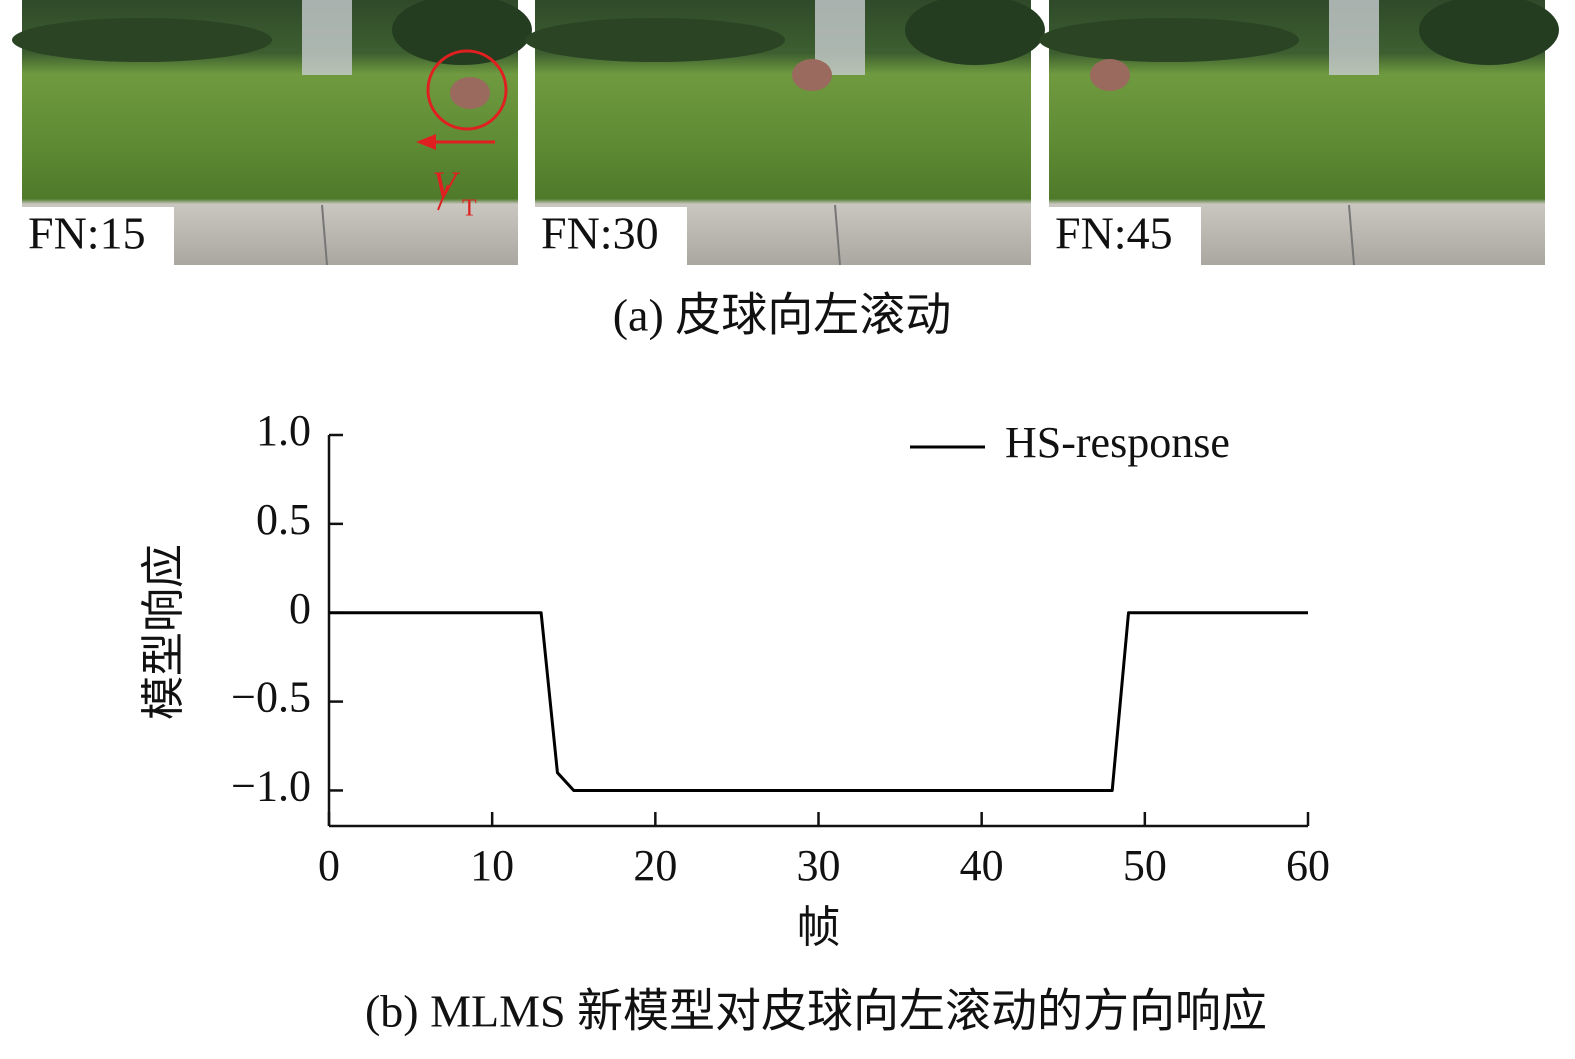 This screenshot has height=1059, width=1575. I want to click on x-tick-label: 60, so click(1308, 865).